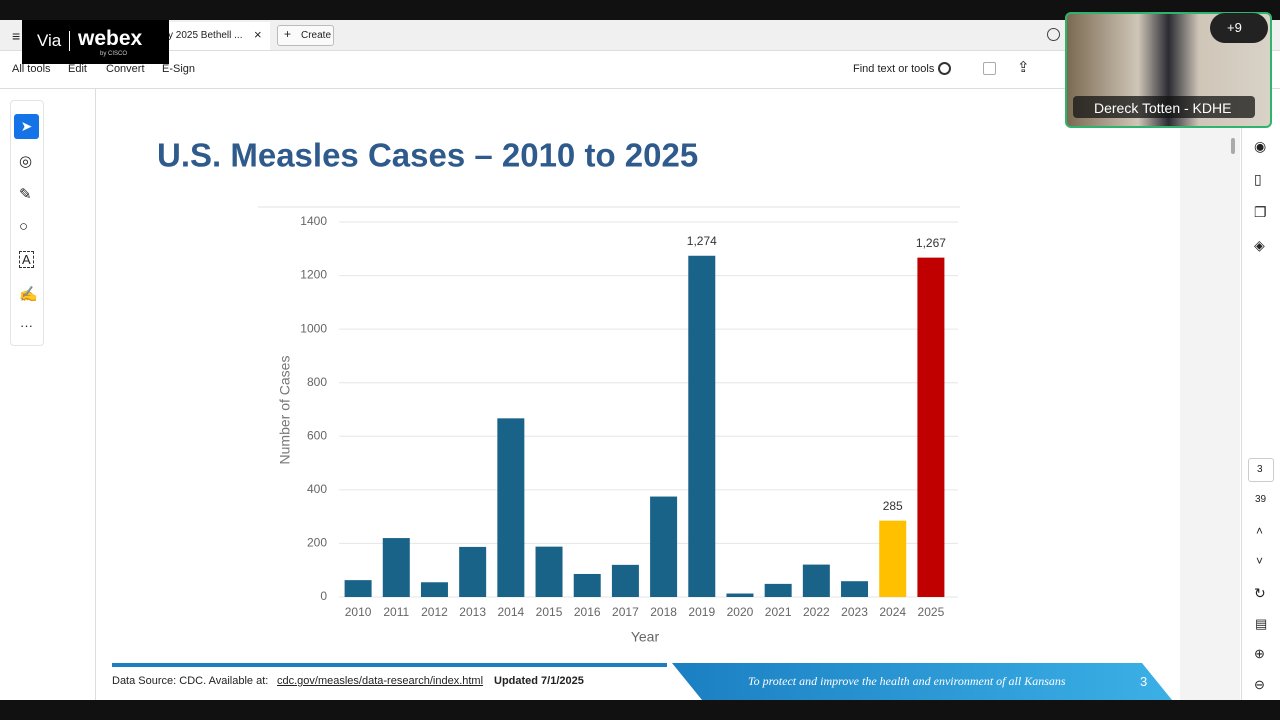 The width and height of the screenshot is (1280, 720). I want to click on rotate: ↻, so click(1260, 593).